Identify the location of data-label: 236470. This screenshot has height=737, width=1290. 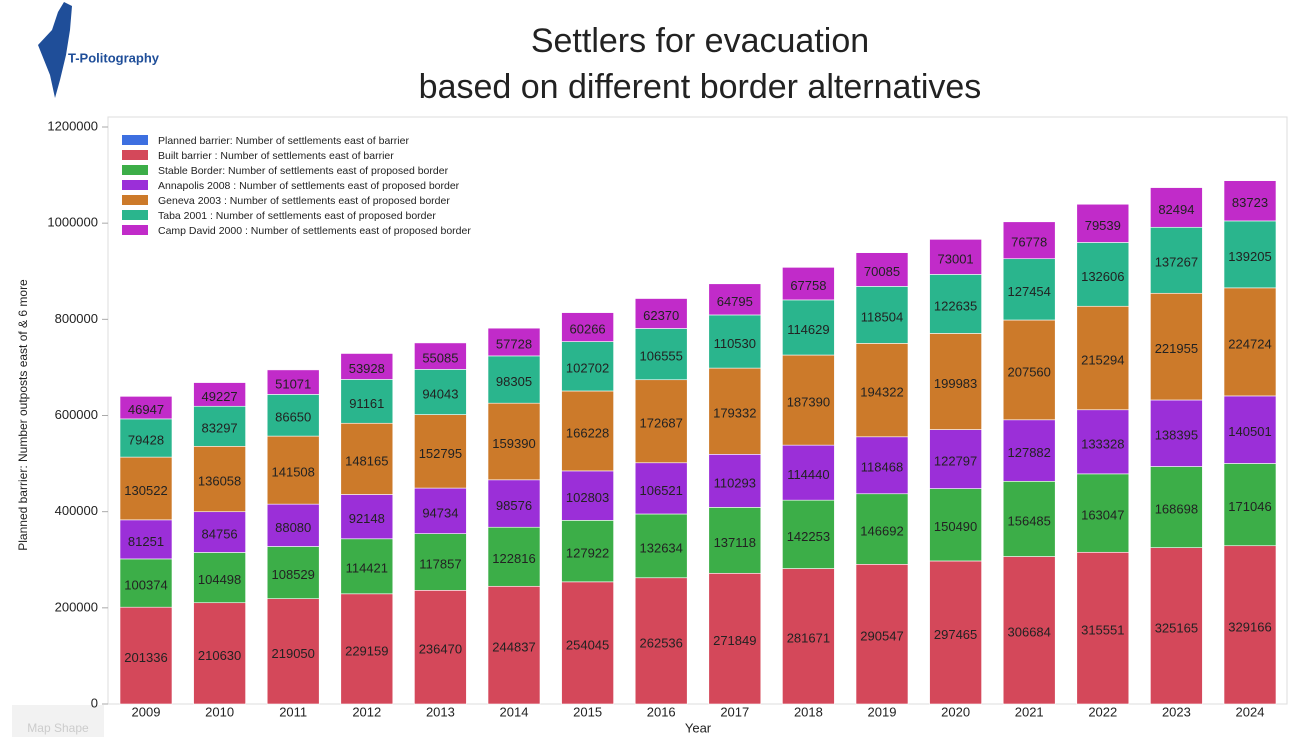
(440, 649).